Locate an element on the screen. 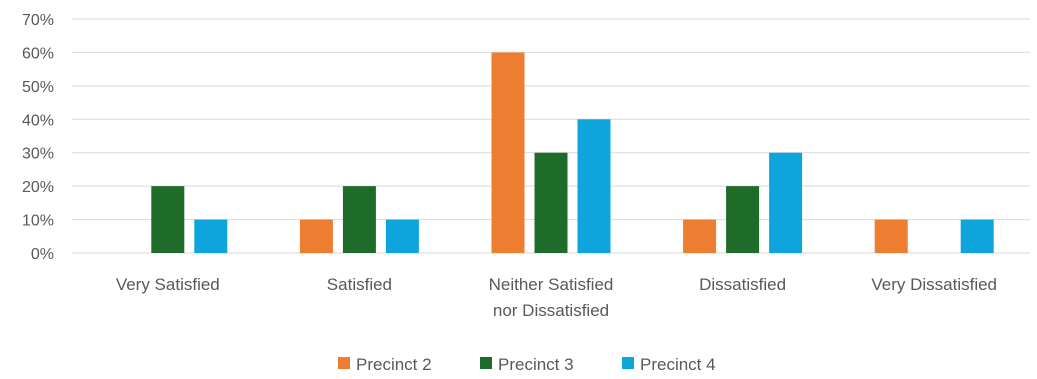  y-tick-label: 20% is located at coordinates (38, 187).